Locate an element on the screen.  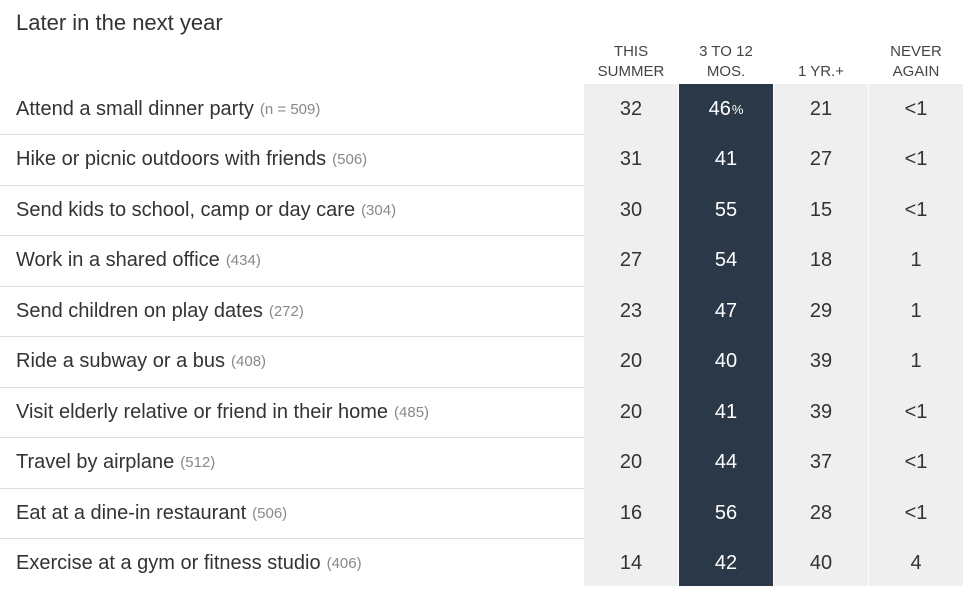
sample-size: (408) is located at coordinates (249, 361).